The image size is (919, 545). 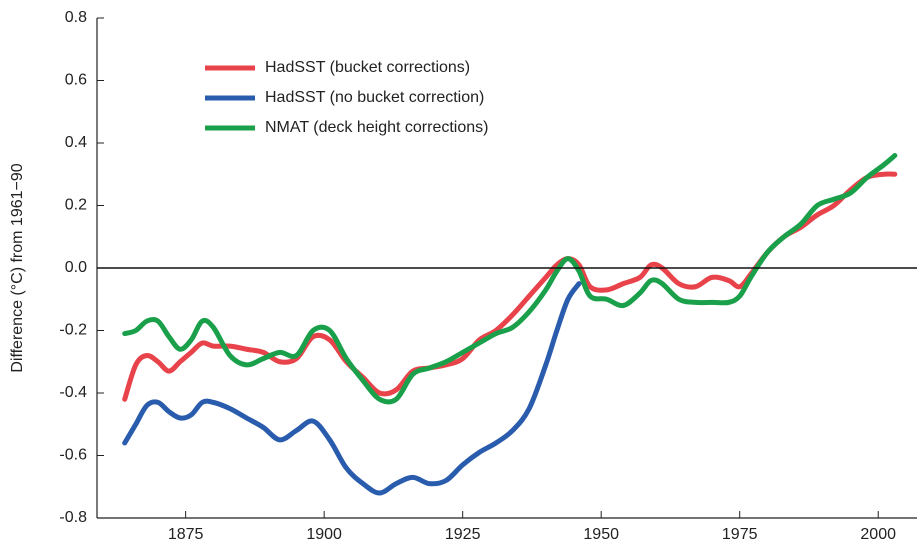 I want to click on x-tick-label: 1925, so click(x=463, y=534).